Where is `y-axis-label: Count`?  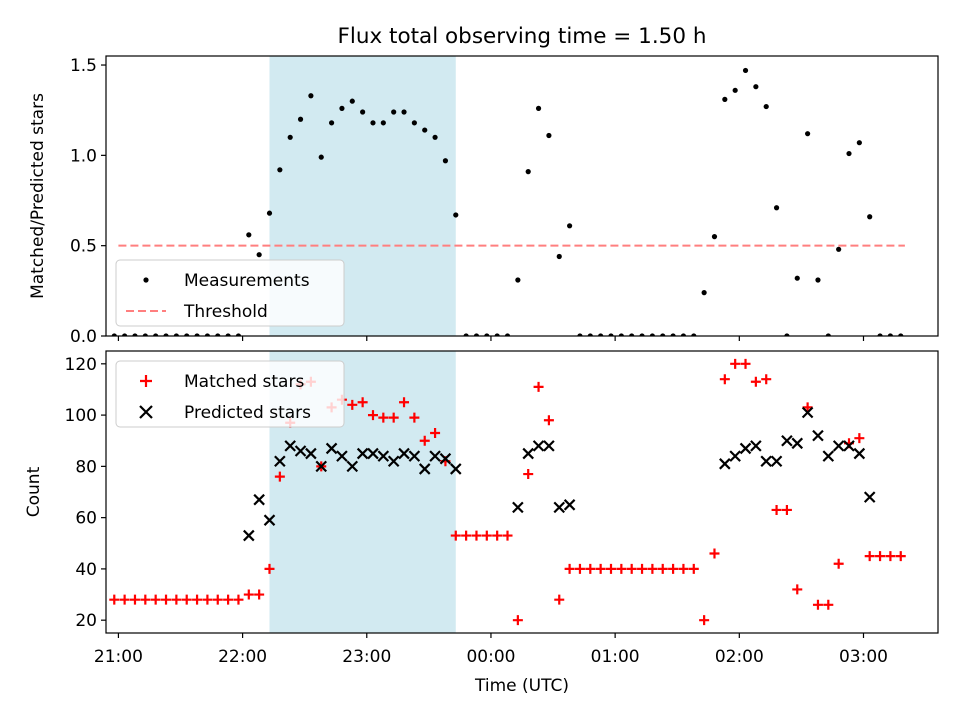
y-axis-label: Count is located at coordinates (34, 491).